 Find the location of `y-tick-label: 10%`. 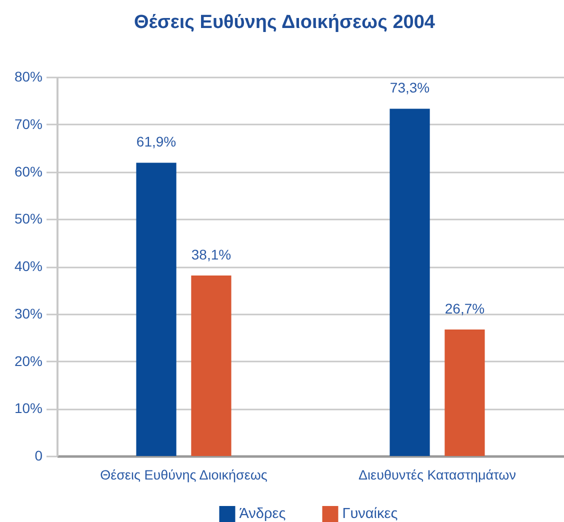

y-tick-label: 10% is located at coordinates (28, 408).